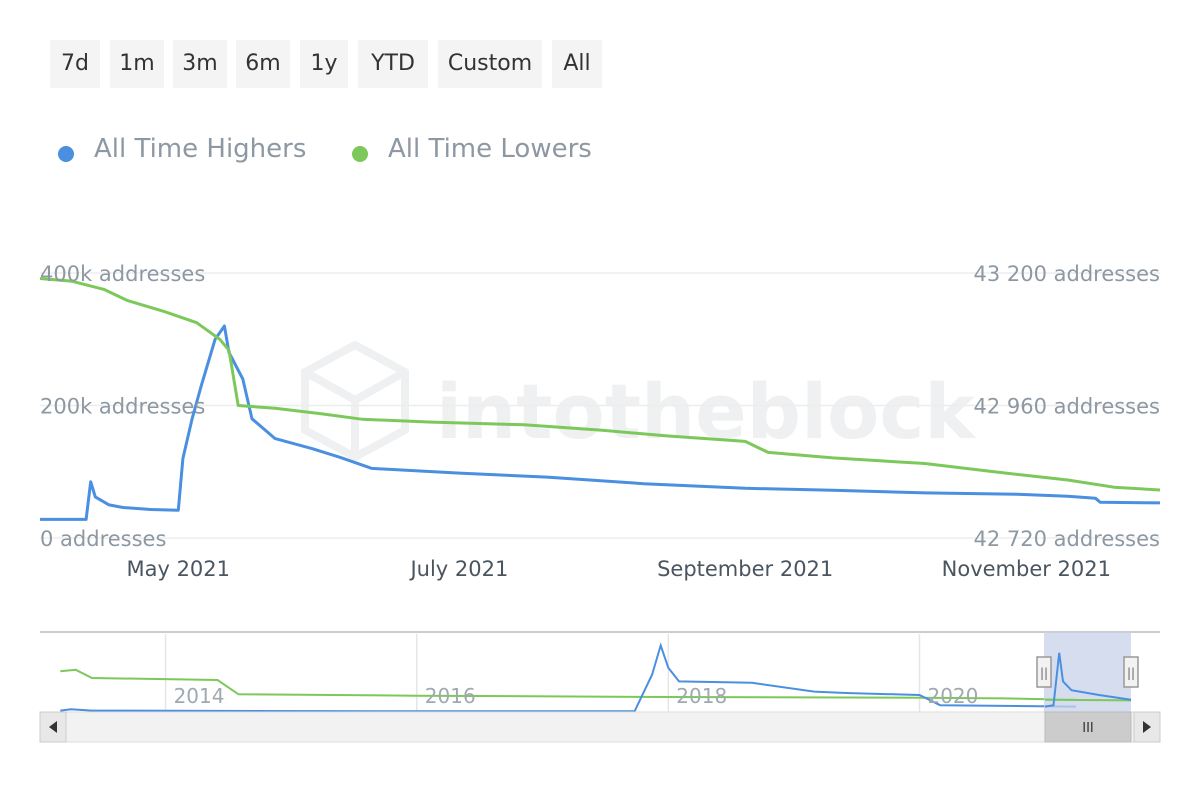 Image resolution: width=1200 pixels, height=800 pixels. I want to click on watermark-text: intotheblock, so click(706, 411).